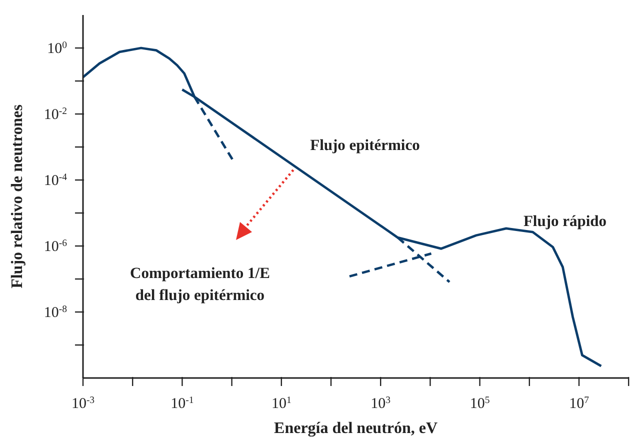 The image size is (636, 437). What do you see at coordinates (83, 403) in the screenshot?
I see `x-tick-label: 10$^{-3}$` at bounding box center [83, 403].